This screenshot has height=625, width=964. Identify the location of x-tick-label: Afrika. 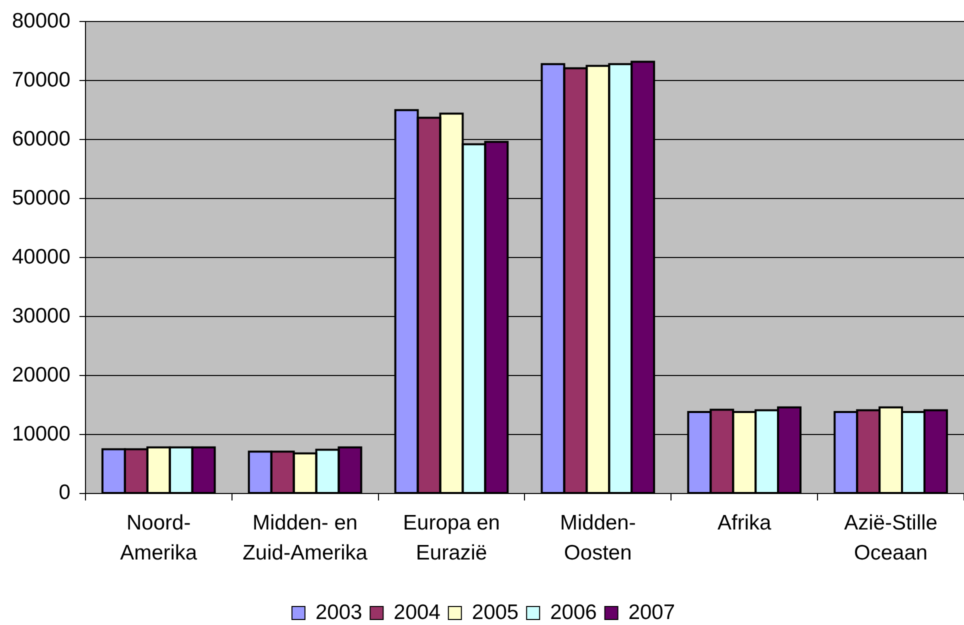
(745, 522).